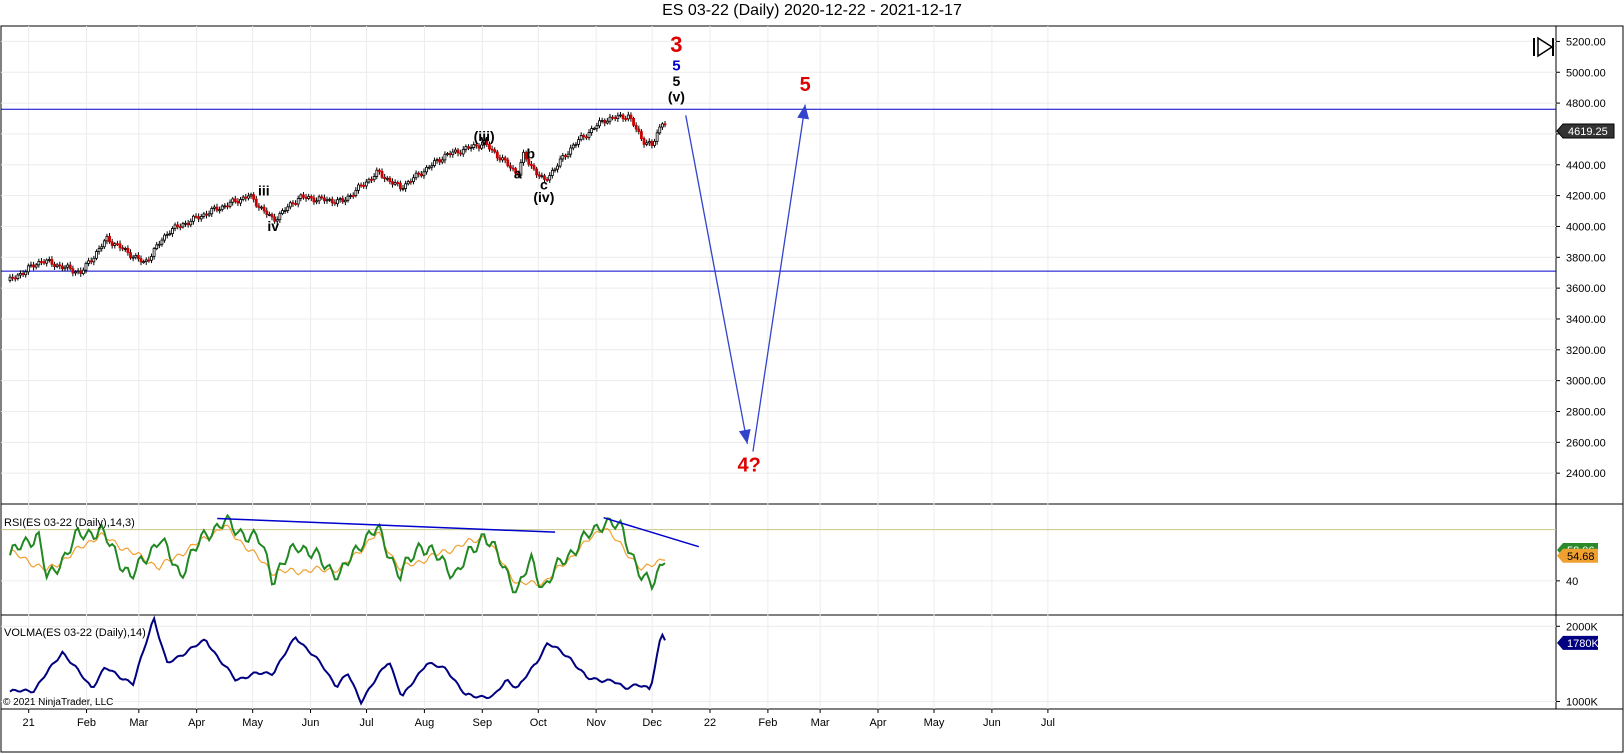  Describe the element at coordinates (1582, 702) in the screenshot. I see `volma-tick-label: 1000K` at that location.